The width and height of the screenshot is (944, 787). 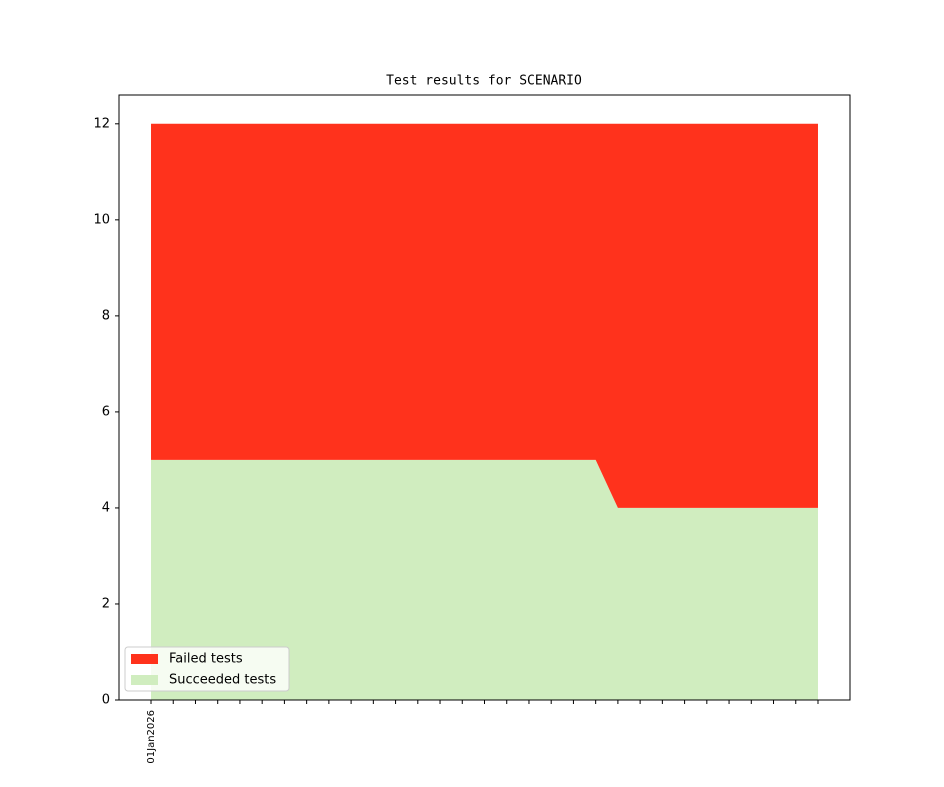 What do you see at coordinates (207, 669) in the screenshot?
I see `legend-box` at bounding box center [207, 669].